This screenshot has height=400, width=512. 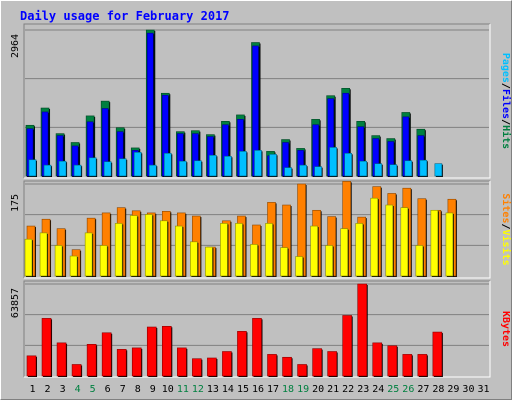 I want to click on x-tick-label: 17, so click(x=273, y=389).